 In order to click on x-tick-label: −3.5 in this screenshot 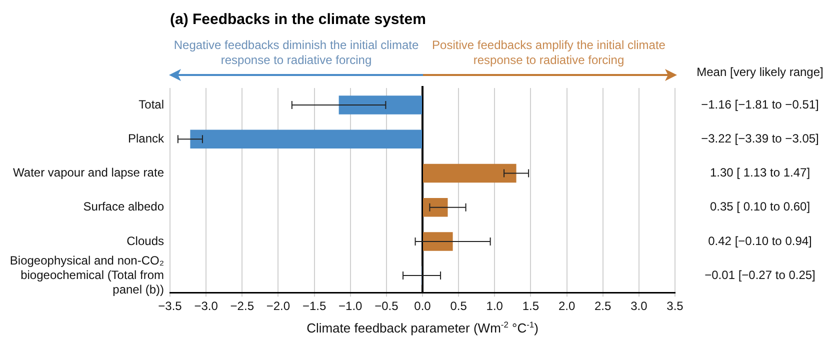, I will do `click(170, 306)`.